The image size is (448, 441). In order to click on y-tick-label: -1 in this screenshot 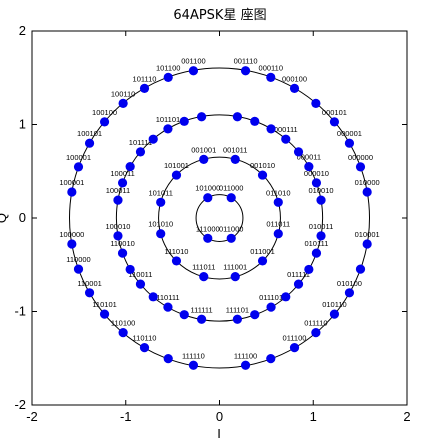, I will do `click(20, 311)`.